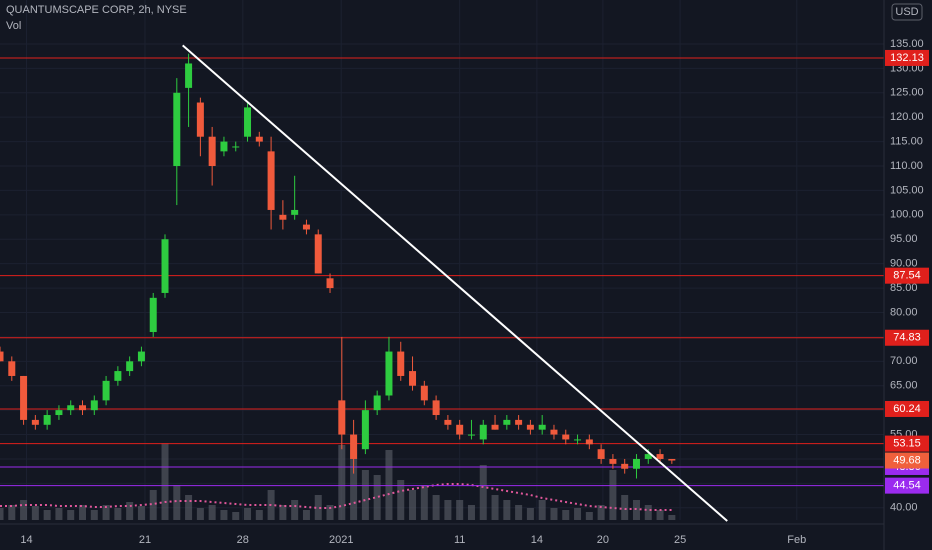 This screenshot has width=932, height=550. Describe the element at coordinates (904, 312) in the screenshot. I see `y-tick-label: 80.00` at that location.